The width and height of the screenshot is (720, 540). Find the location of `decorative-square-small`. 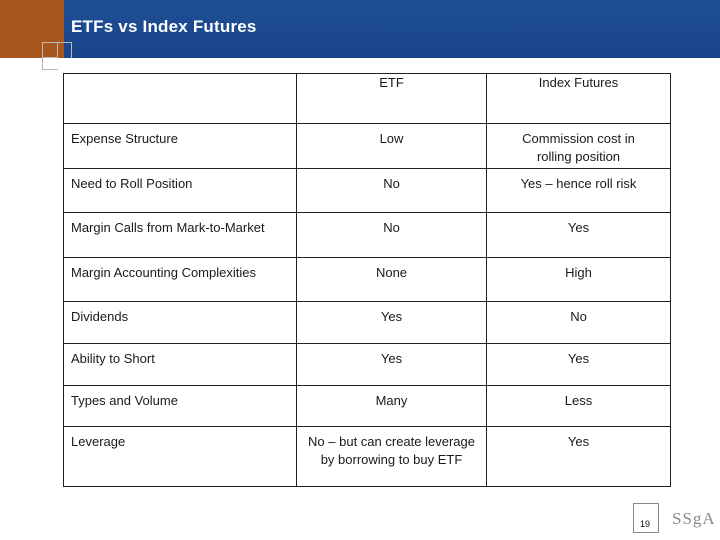

decorative-square-small is located at coordinates (50, 50).